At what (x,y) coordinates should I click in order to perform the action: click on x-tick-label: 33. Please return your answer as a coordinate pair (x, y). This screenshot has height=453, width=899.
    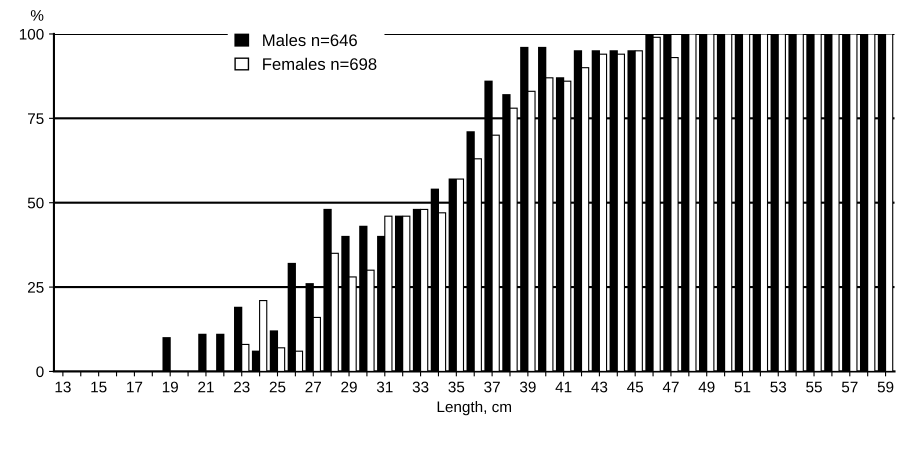
    Looking at the image, I should click on (420, 387).